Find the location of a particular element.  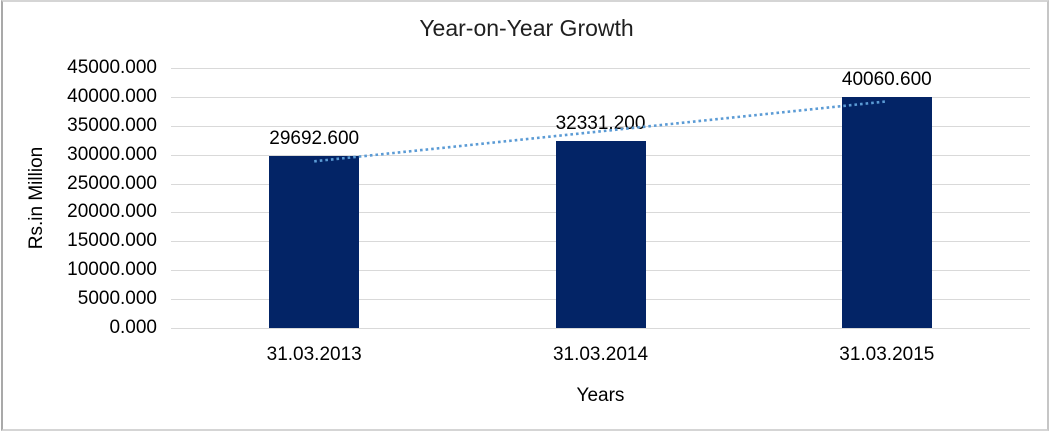

y-axis-tick-label: 35000.000 is located at coordinates (112, 125).